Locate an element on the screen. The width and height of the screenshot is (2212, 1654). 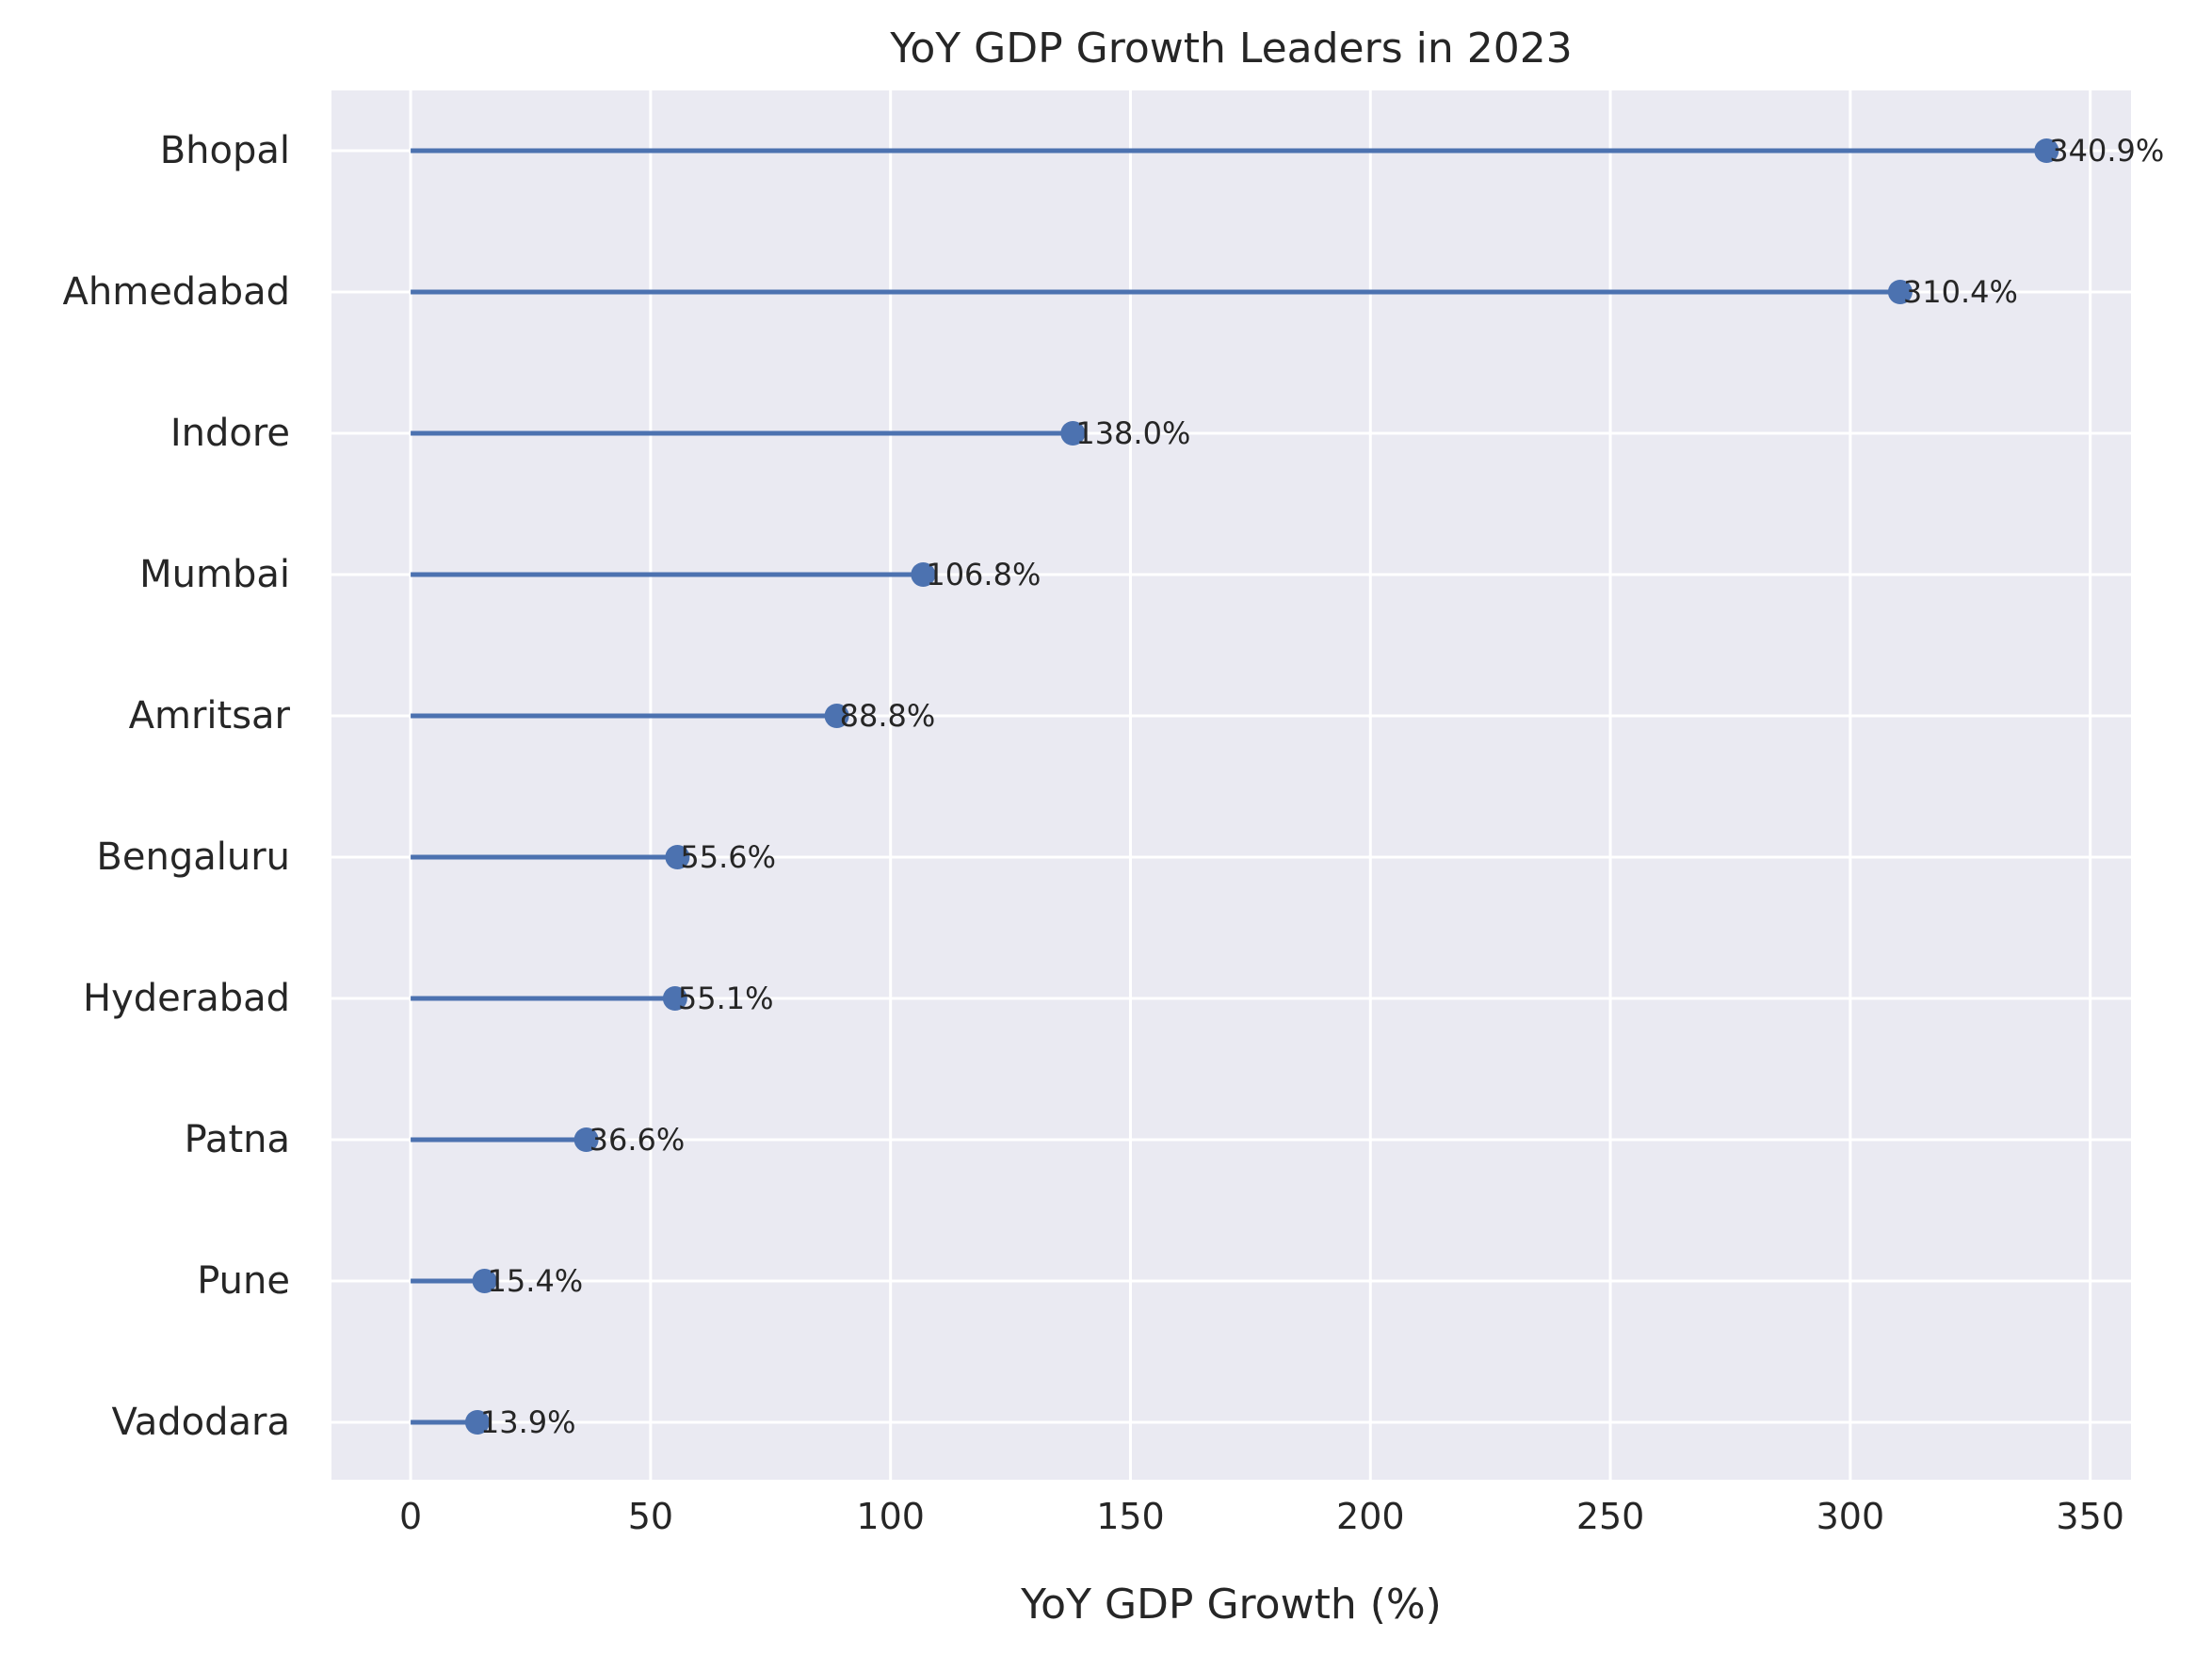
y-tick-label-hyderabad: Hyderabad is located at coordinates (186, 998).